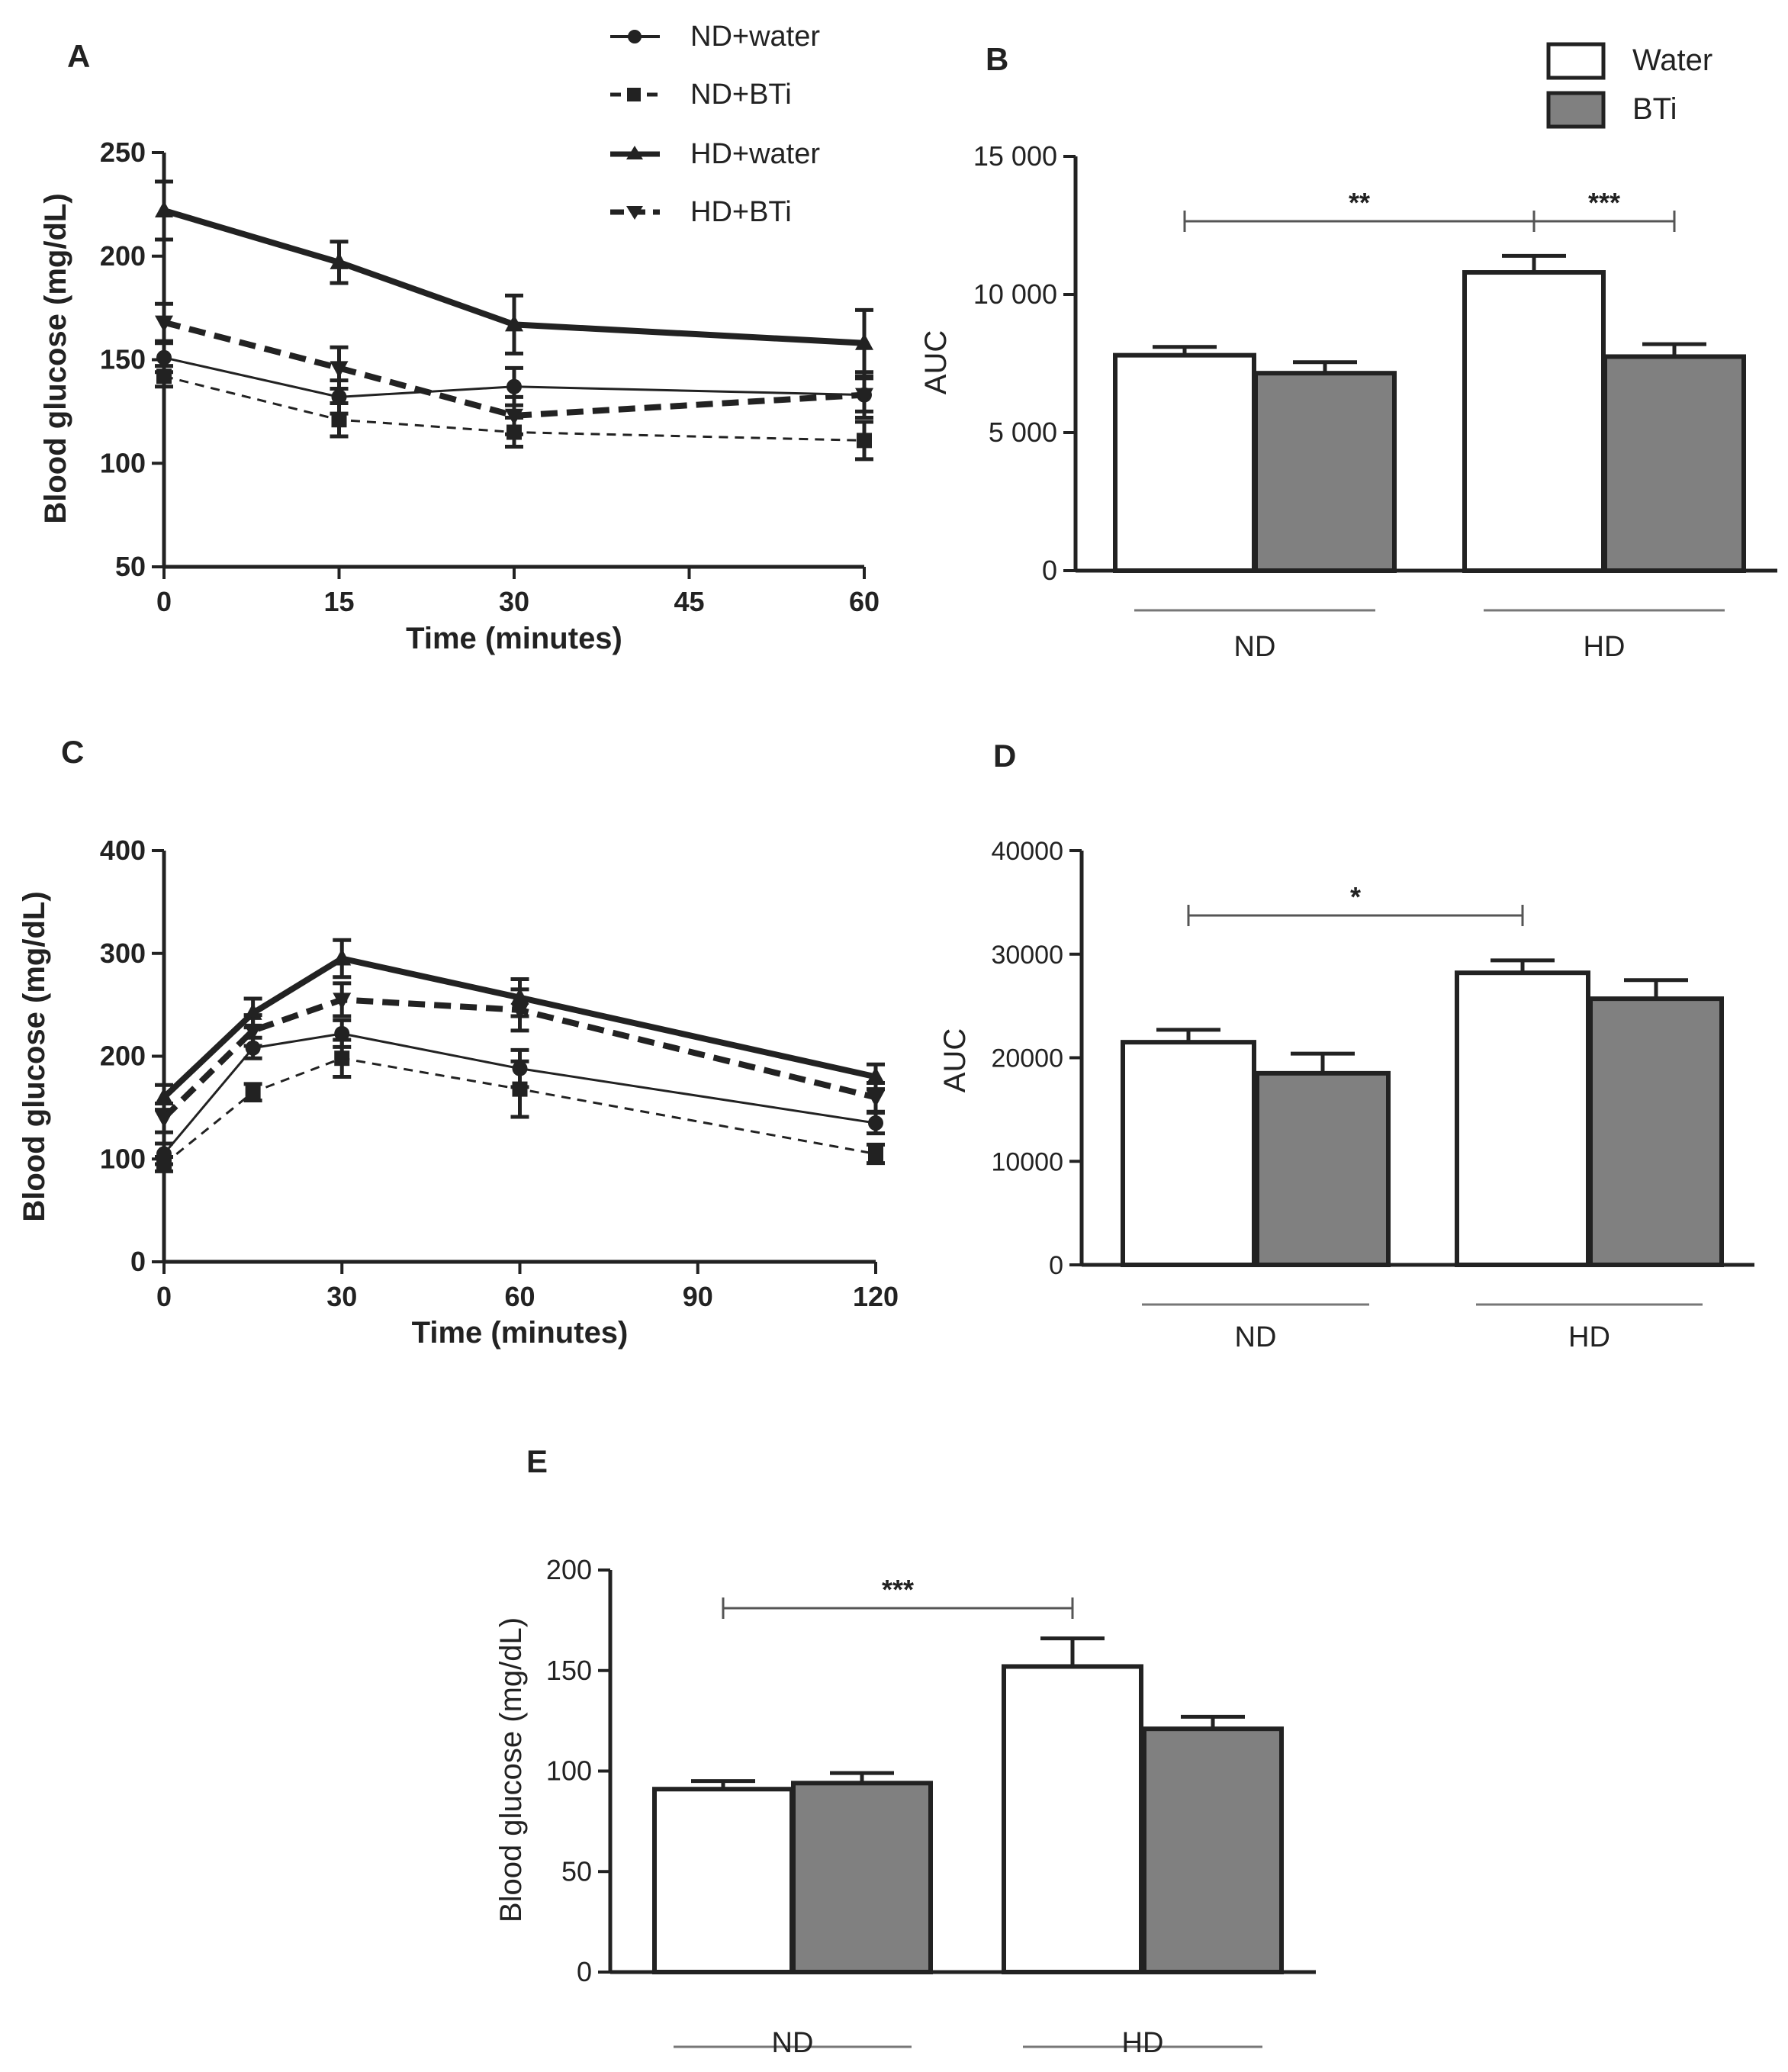  What do you see at coordinates (123, 953) in the screenshot?
I see `y-tick-label: 300` at bounding box center [123, 953].